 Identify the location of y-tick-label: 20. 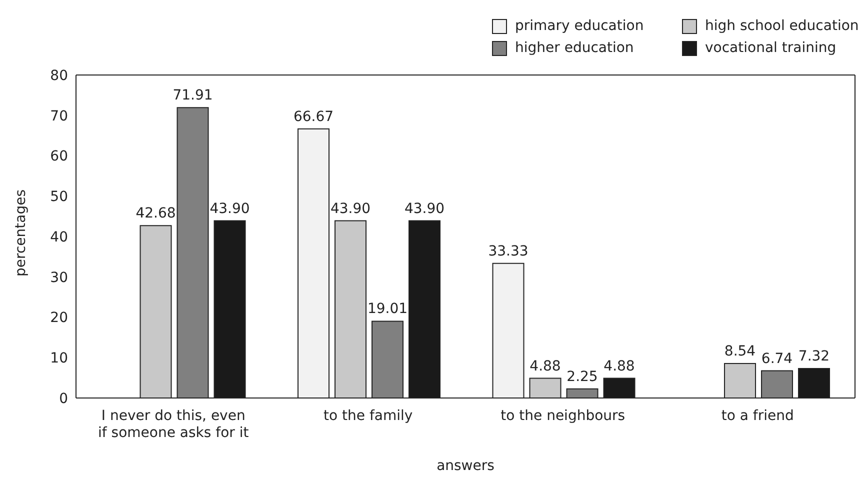
(59, 318).